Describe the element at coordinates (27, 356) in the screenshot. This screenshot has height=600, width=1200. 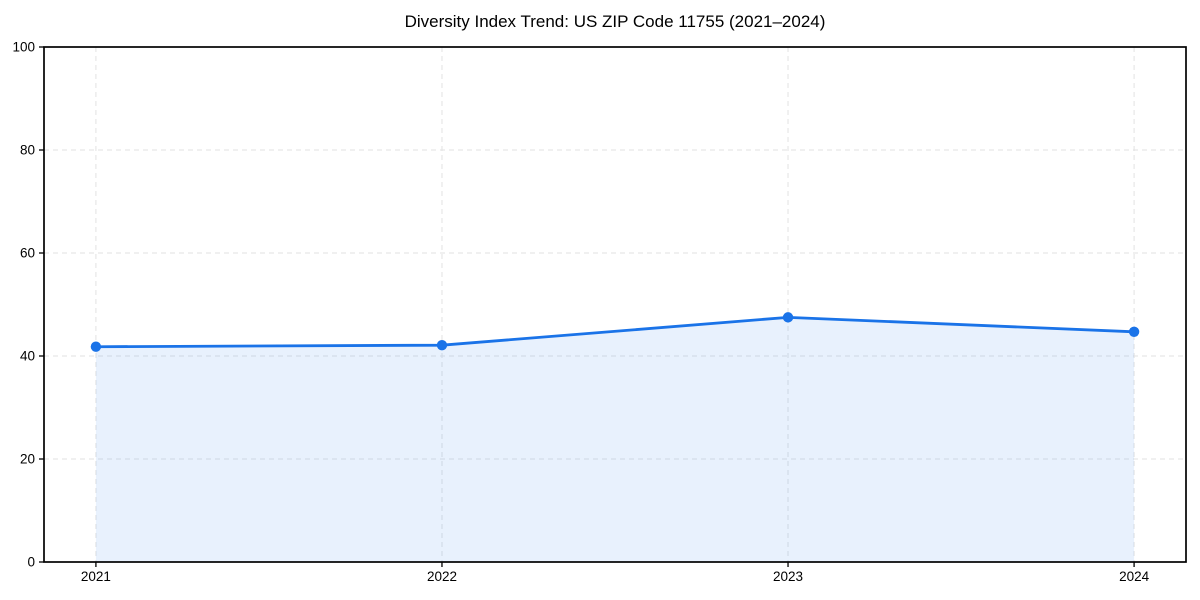
I see `y-tick-label: 40` at that location.